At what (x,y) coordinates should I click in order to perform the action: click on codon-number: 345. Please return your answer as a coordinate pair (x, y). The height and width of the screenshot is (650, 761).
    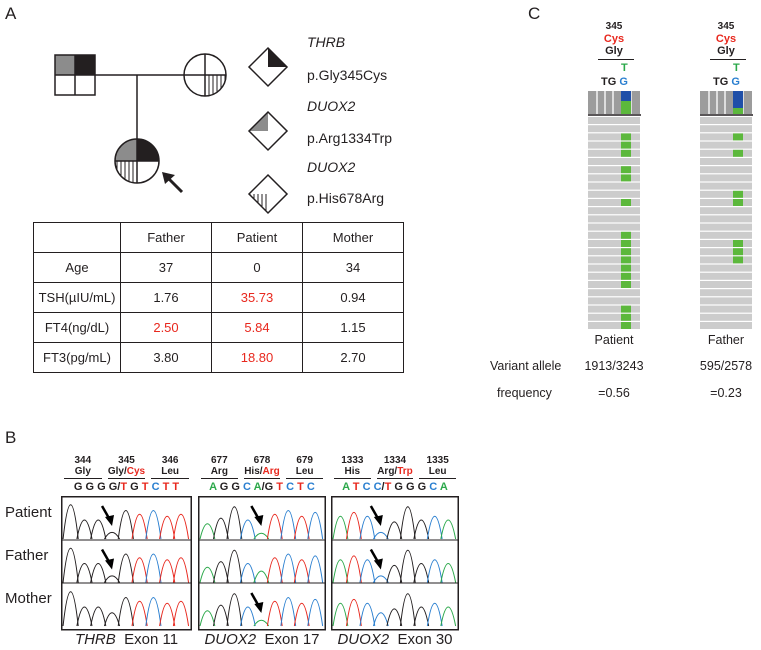
    Looking at the image, I should click on (614, 26).